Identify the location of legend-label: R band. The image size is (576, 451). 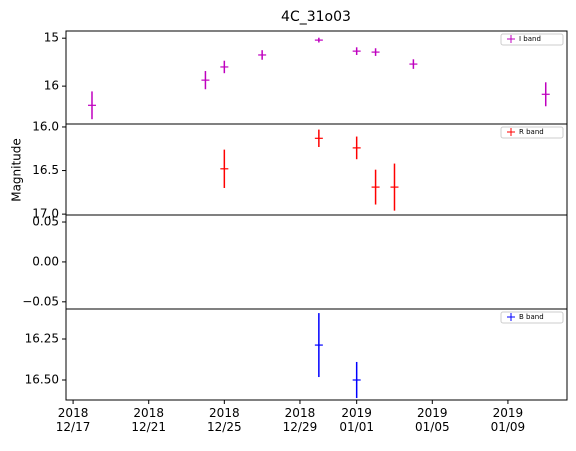
(531, 132).